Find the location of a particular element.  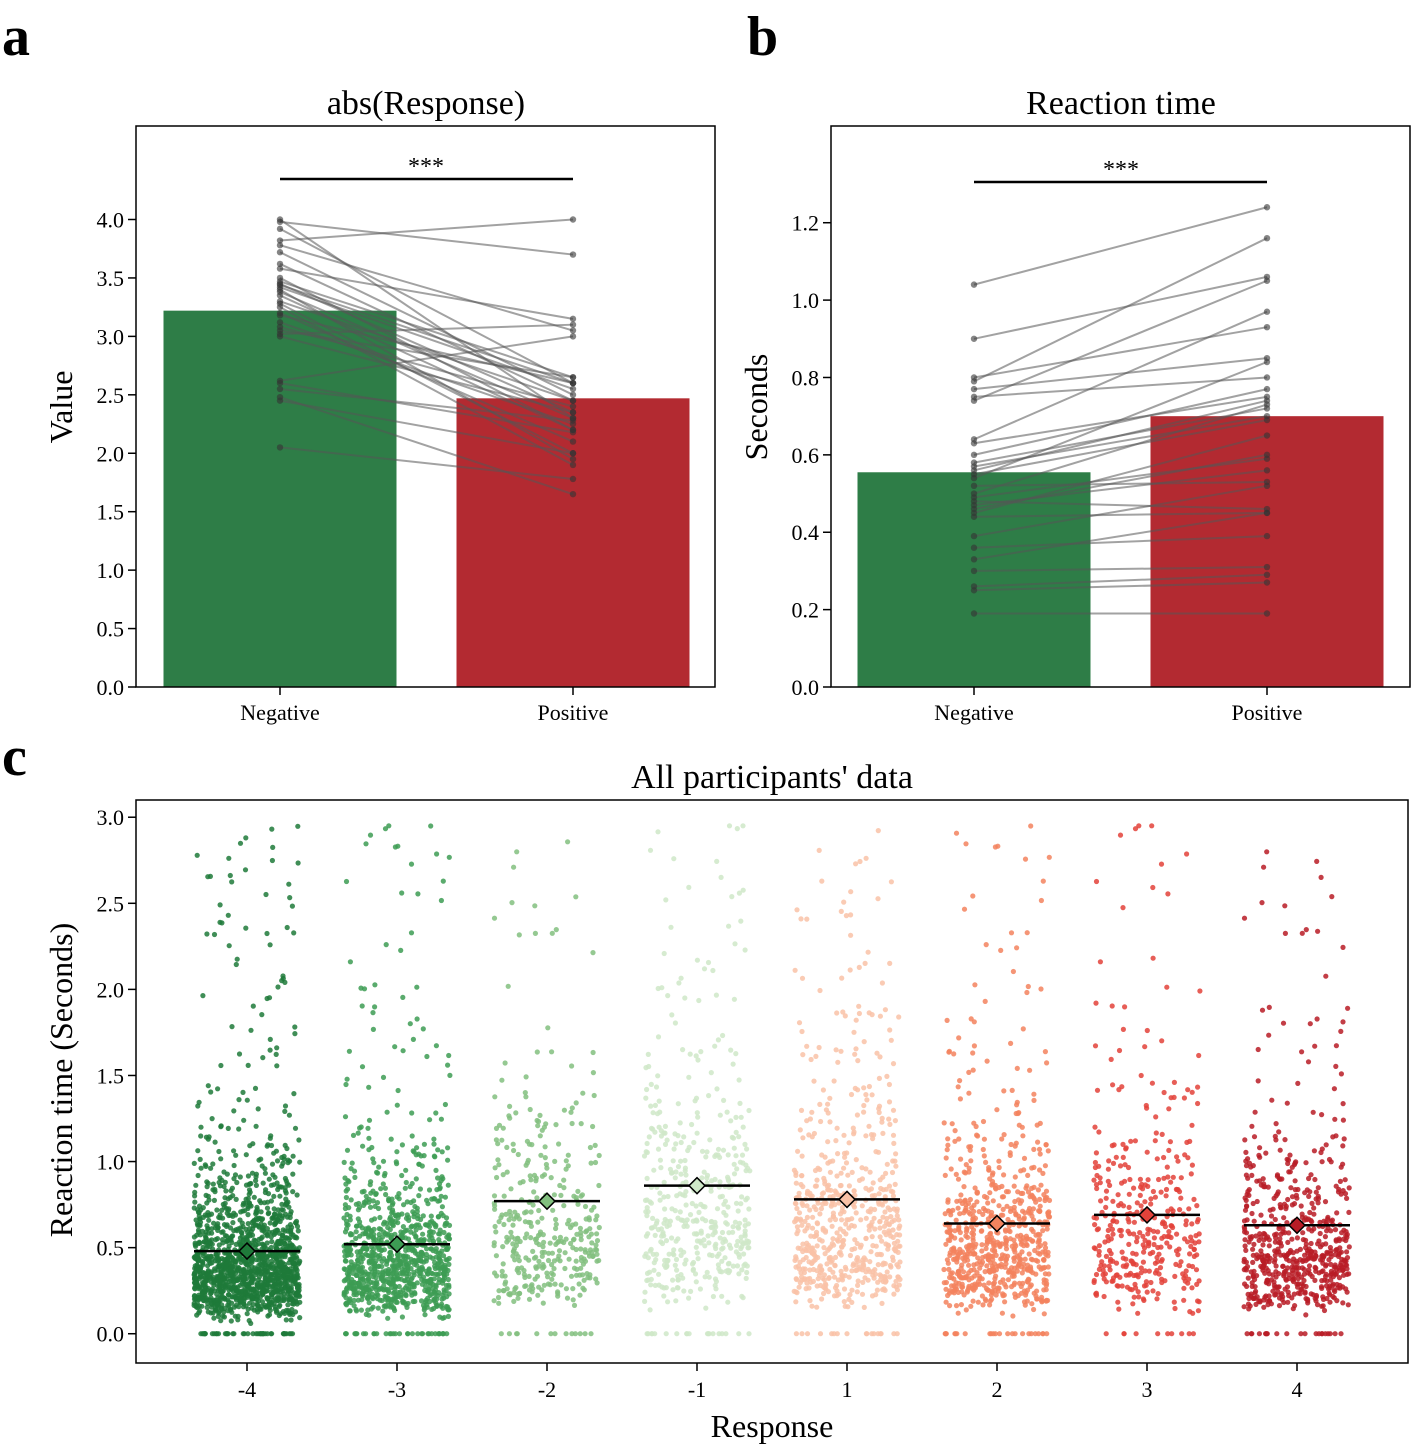

panel-a-xtick-negative: Negative is located at coordinates (279, 712).